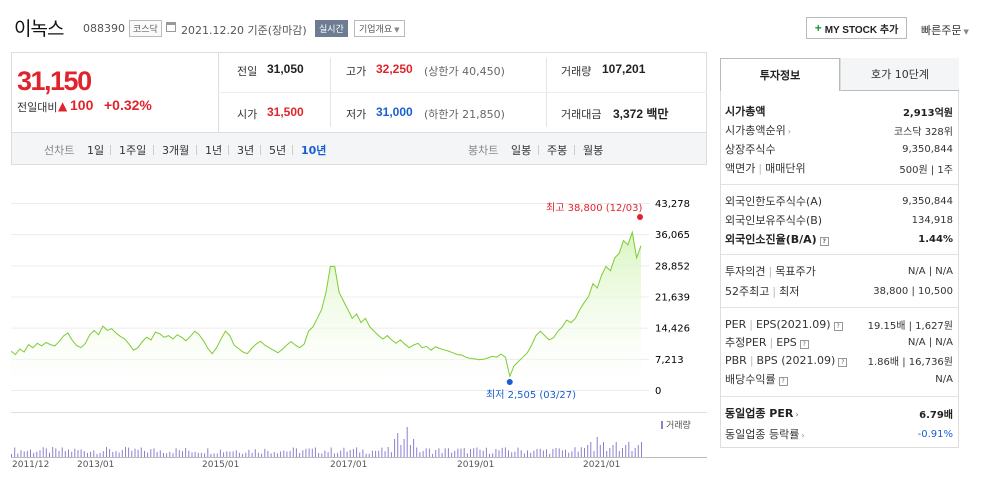  Describe the element at coordinates (762, 434) in the screenshot. I see `industry-change-label: 동일업종 등락률` at that location.